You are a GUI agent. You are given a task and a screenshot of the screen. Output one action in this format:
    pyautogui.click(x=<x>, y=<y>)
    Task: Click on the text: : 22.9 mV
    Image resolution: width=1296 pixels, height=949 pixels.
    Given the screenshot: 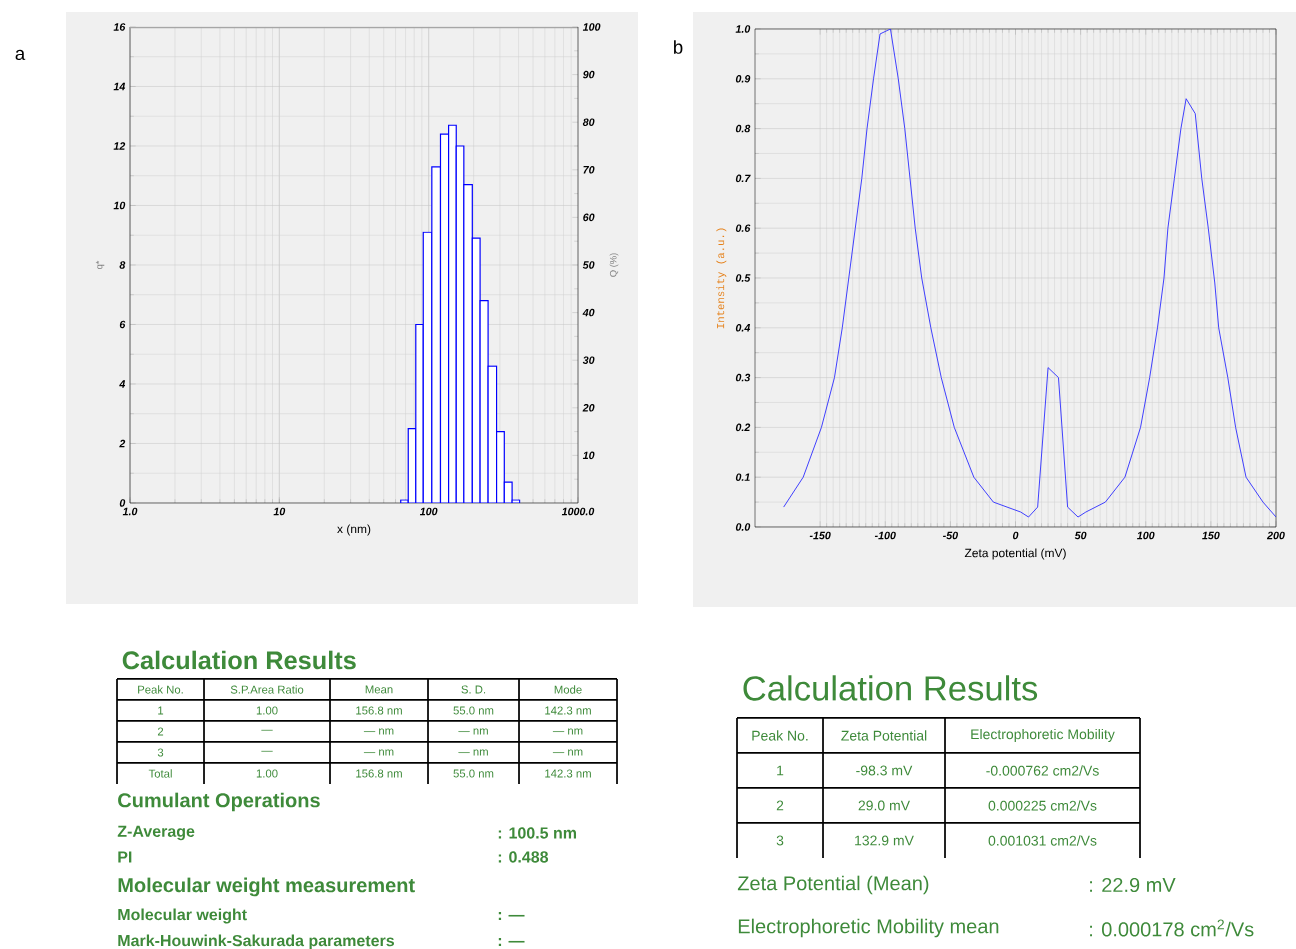 What is the action you would take?
    pyautogui.click(x=1133, y=884)
    